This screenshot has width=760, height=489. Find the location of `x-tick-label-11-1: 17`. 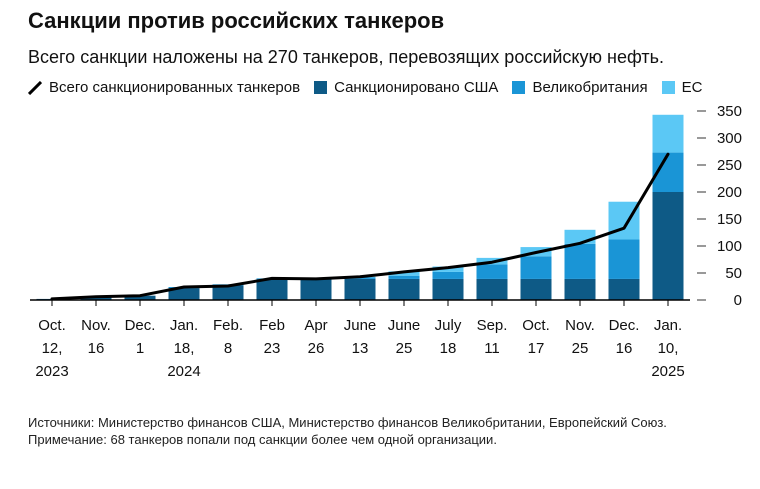

x-tick-label-11-1: 17 is located at coordinates (536, 348).